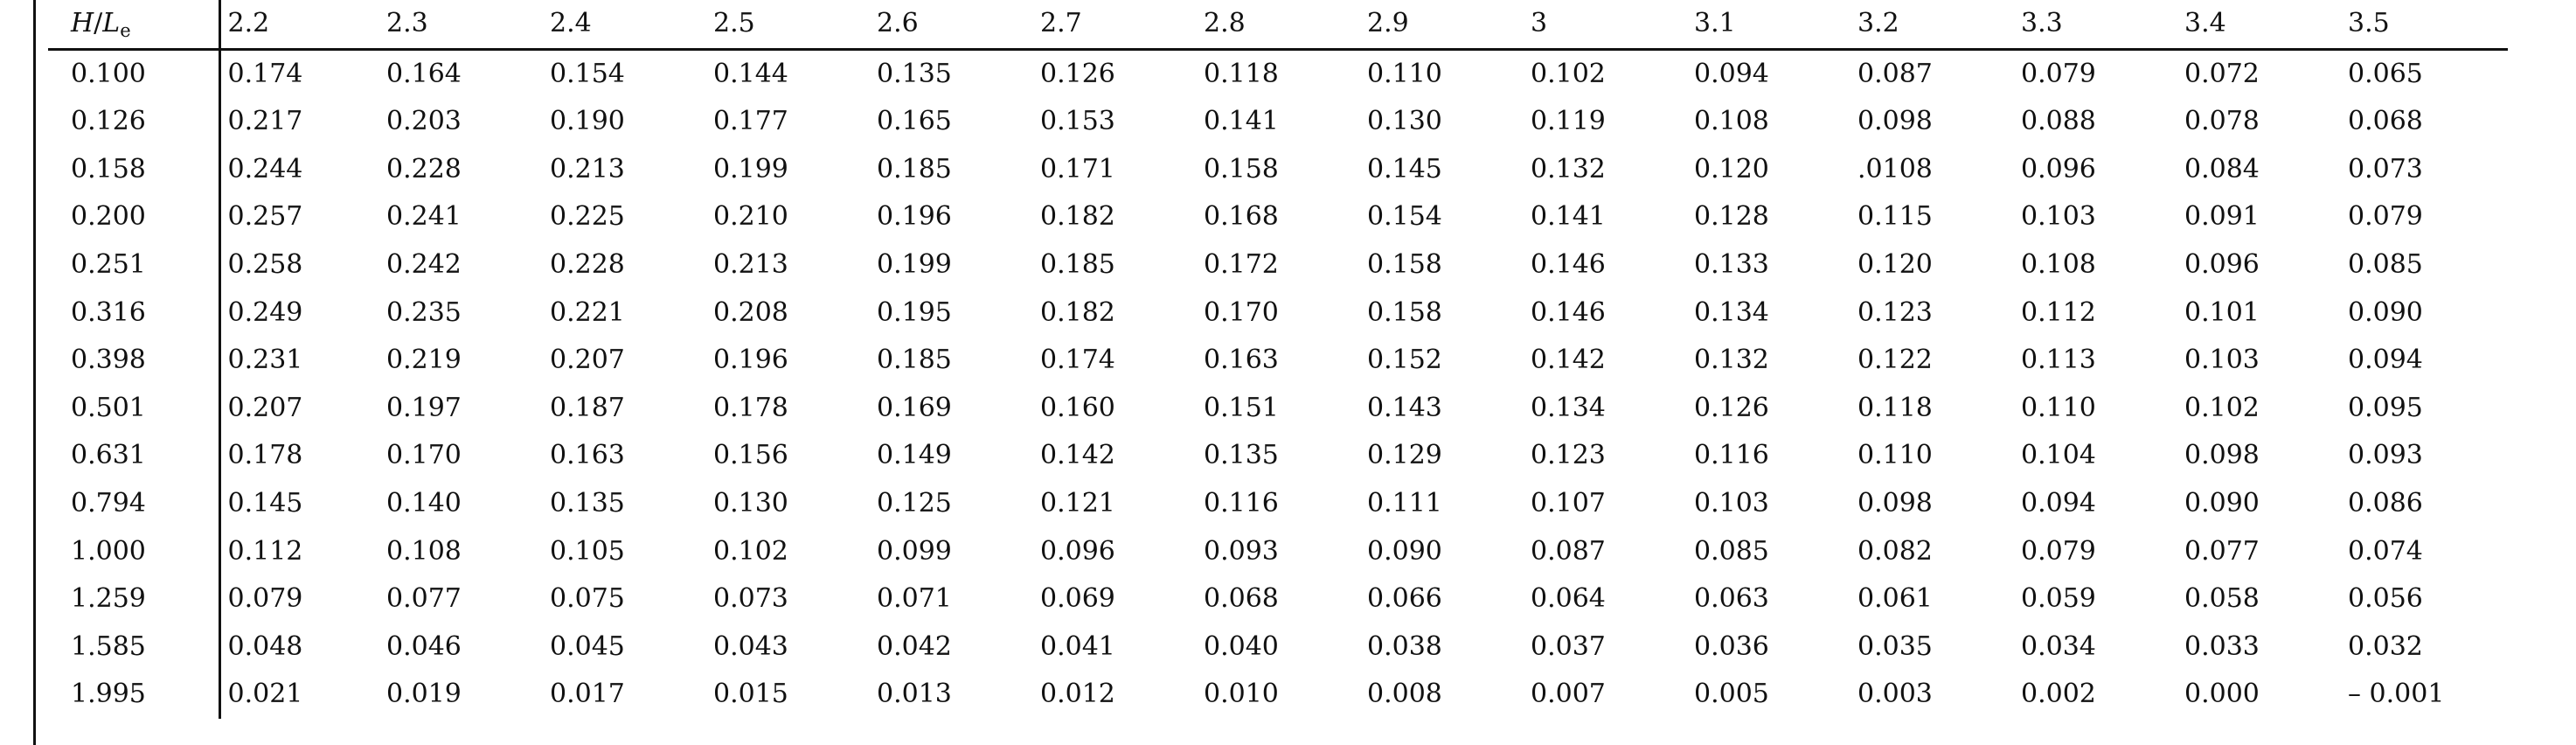 This screenshot has width=2576, height=745. What do you see at coordinates (915, 312) in the screenshot?
I see `table-cell: 0.195` at bounding box center [915, 312].